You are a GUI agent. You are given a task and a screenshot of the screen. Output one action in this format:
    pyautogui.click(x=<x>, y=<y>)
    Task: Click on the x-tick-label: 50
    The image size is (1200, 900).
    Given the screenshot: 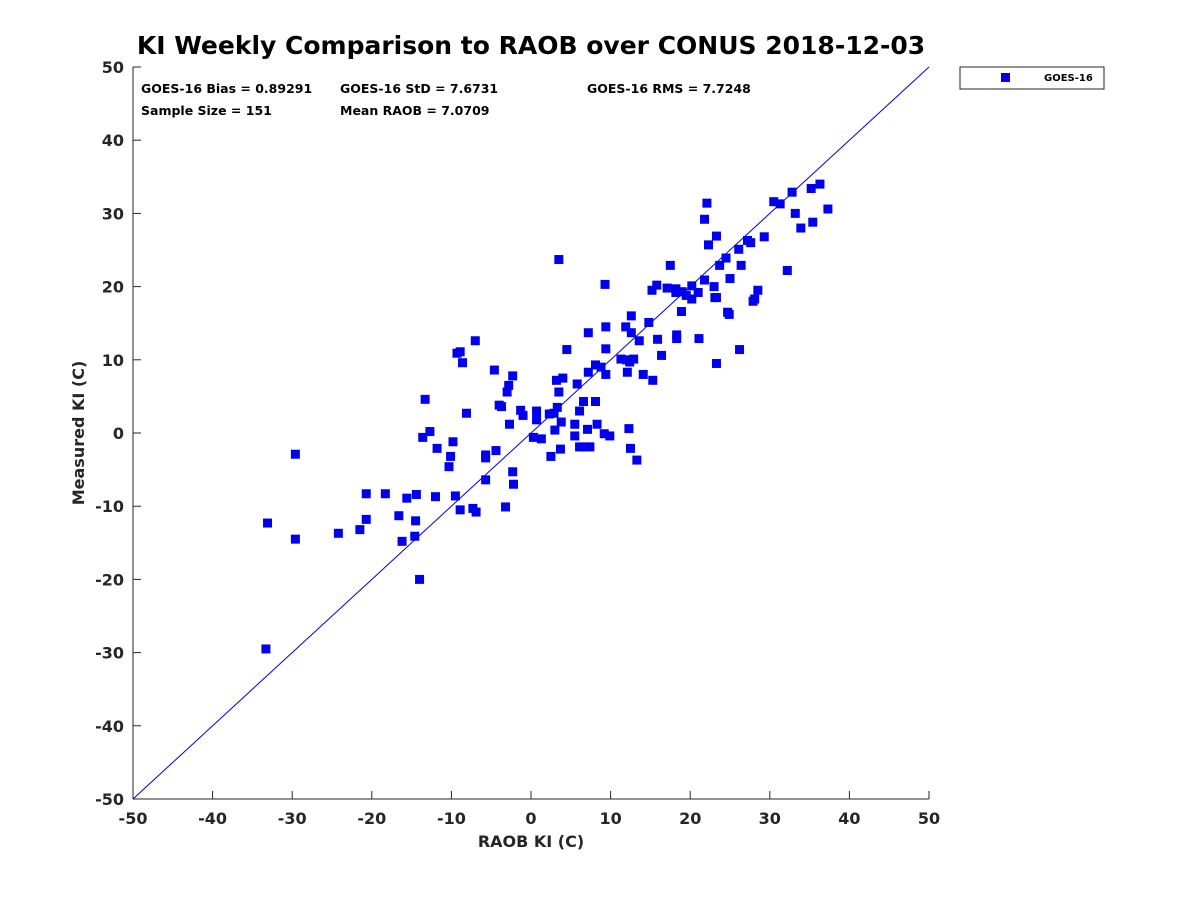 What is the action you would take?
    pyautogui.click(x=929, y=818)
    